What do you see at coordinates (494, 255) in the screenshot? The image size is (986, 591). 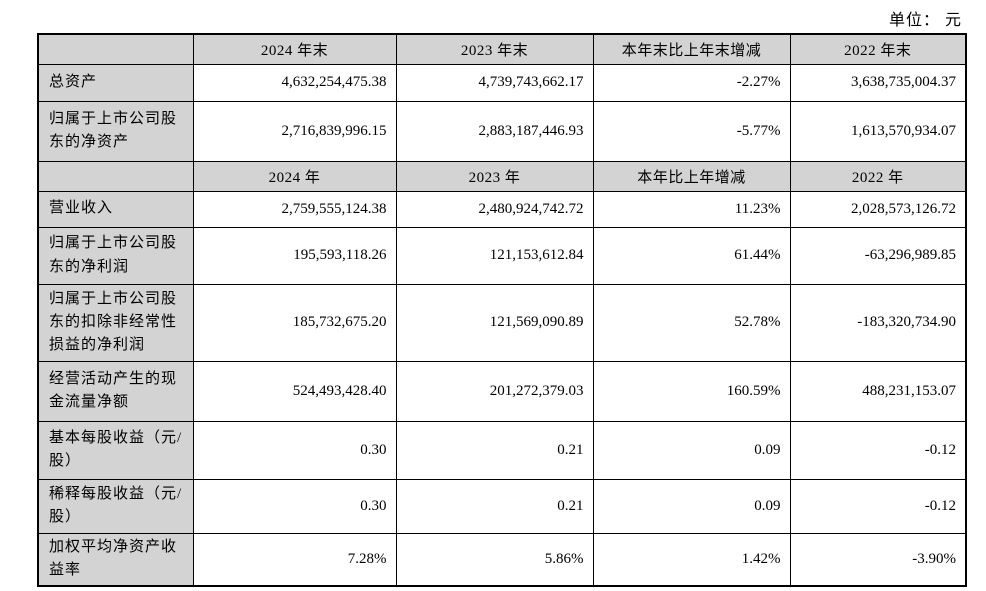 I see `value-cell: 121,153,612.84` at bounding box center [494, 255].